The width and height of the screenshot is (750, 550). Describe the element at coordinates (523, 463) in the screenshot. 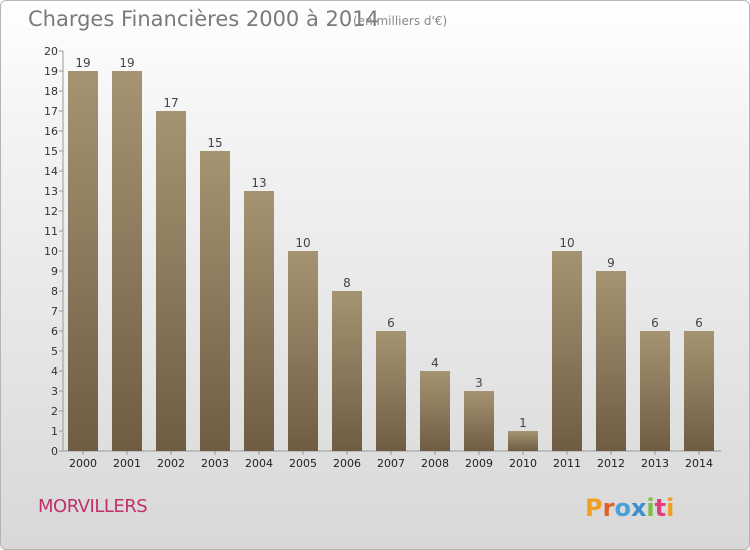

I see `x-tick-label: 2010` at that location.